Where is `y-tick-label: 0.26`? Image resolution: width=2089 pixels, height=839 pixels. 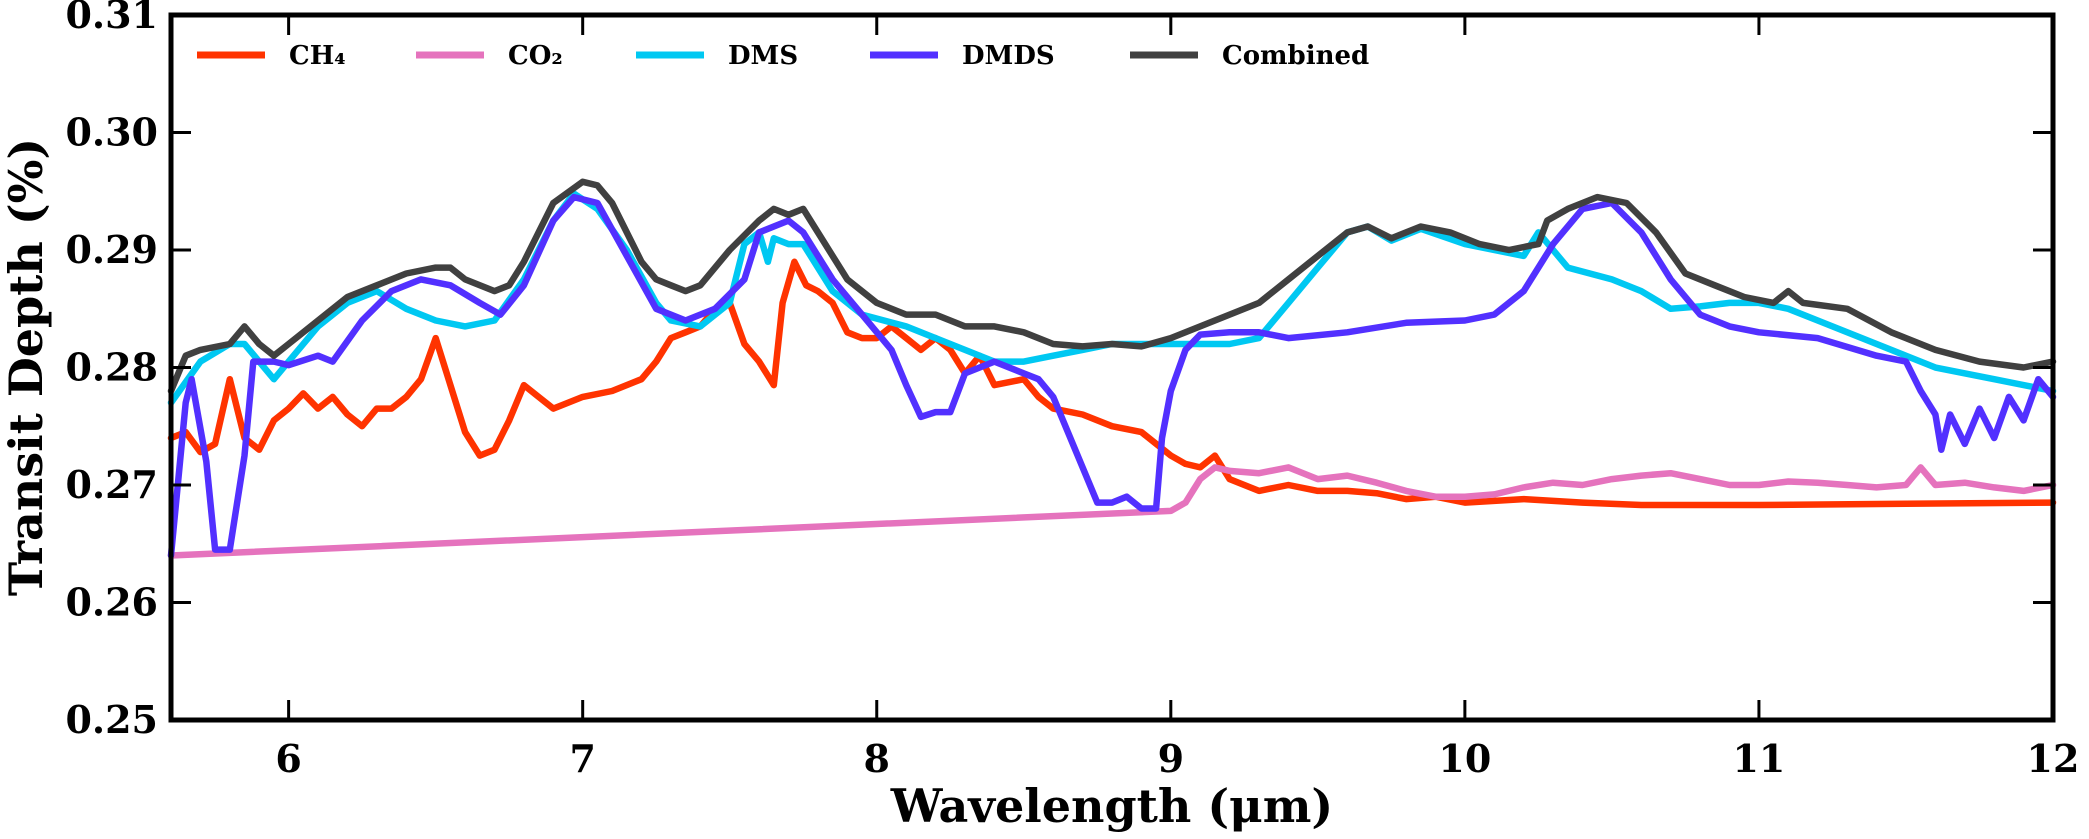 y-tick-label: 0.26 is located at coordinates (111, 602).